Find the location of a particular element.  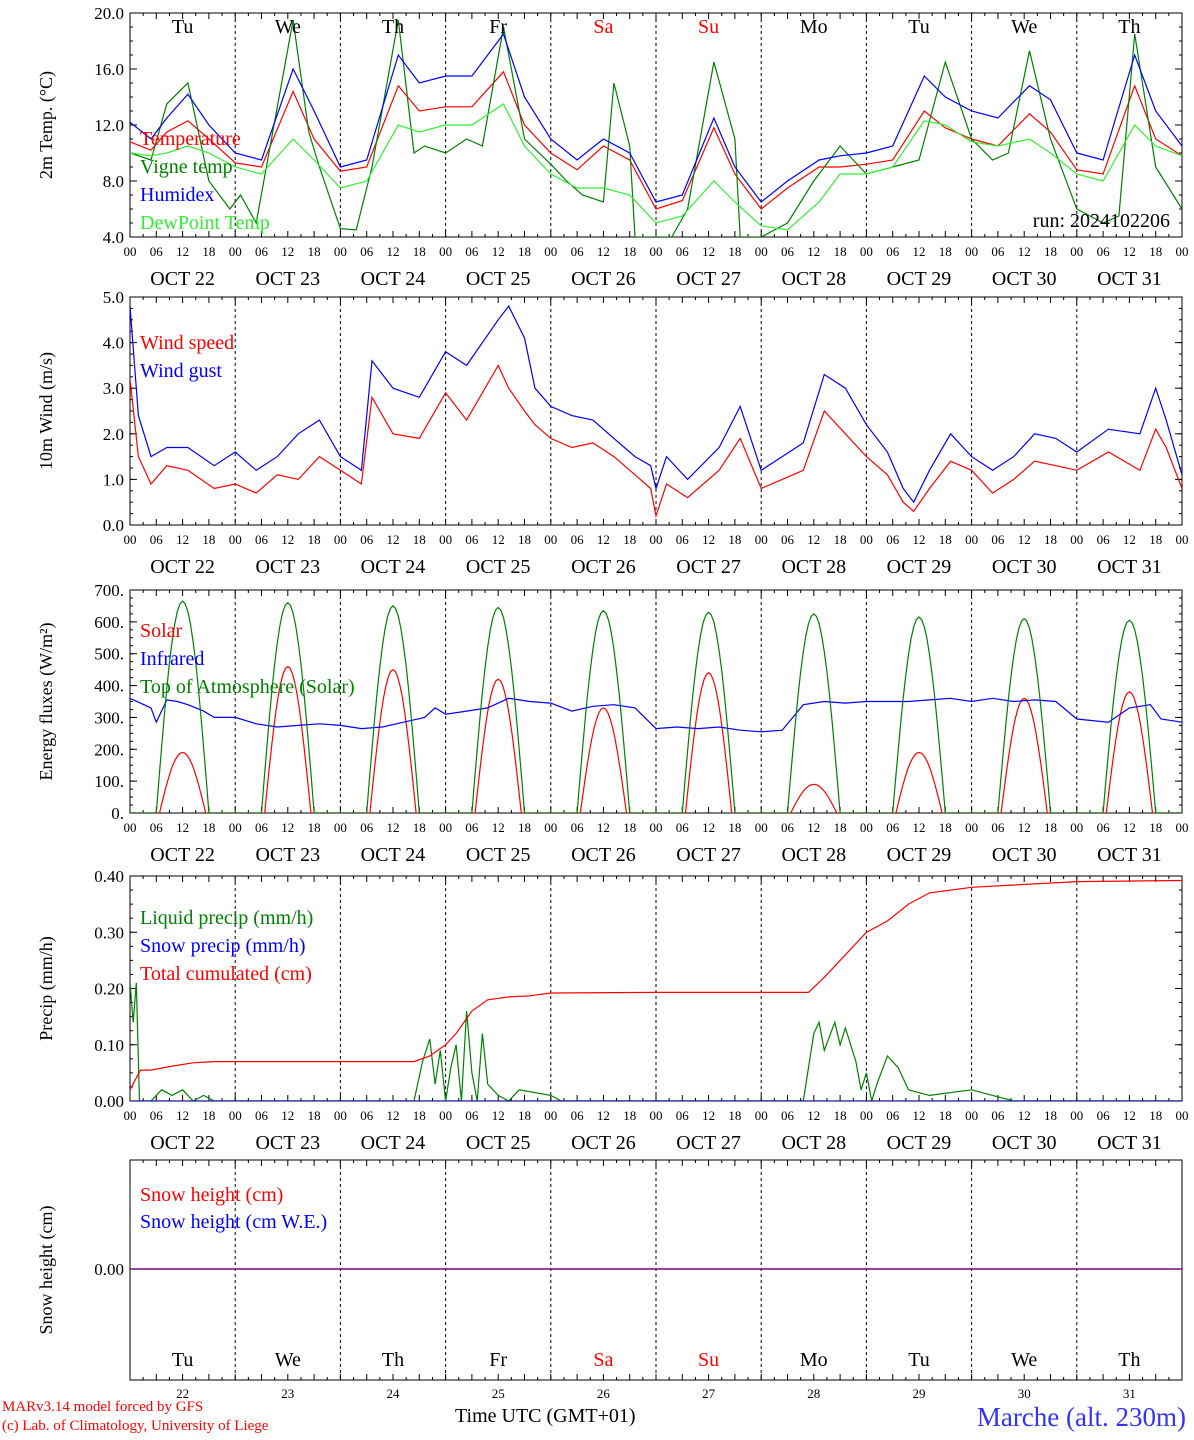

legend-temperature: Temperature is located at coordinates (190, 139).